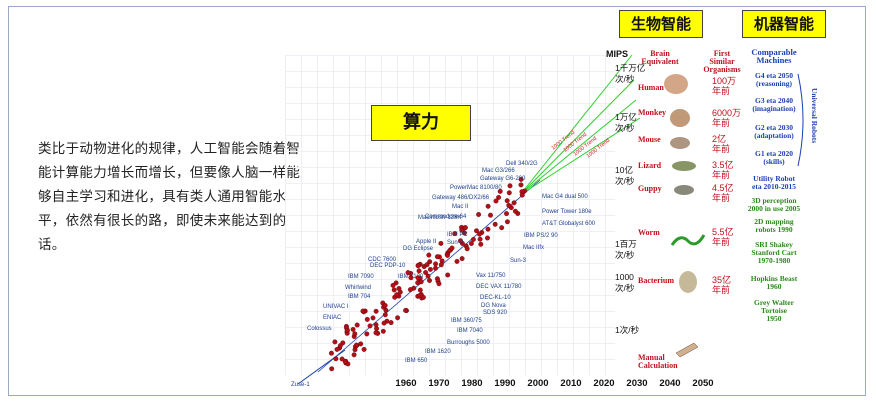 The height and width of the screenshot is (404, 876). What do you see at coordinates (649, 139) in the screenshot?
I see `organism-name: Mouse` at bounding box center [649, 139].